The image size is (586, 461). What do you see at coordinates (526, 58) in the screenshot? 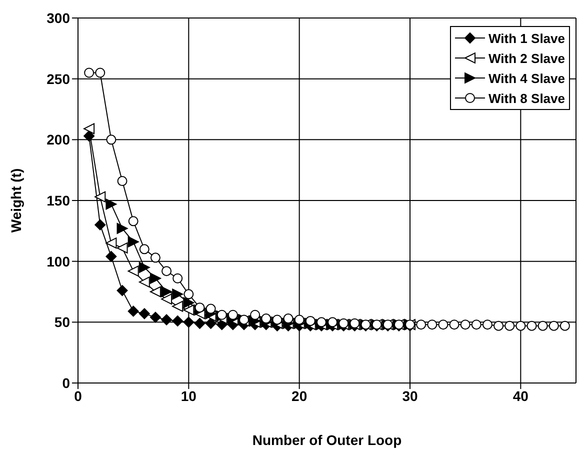
I see `legend-label: With 2 Slave` at bounding box center [526, 58].